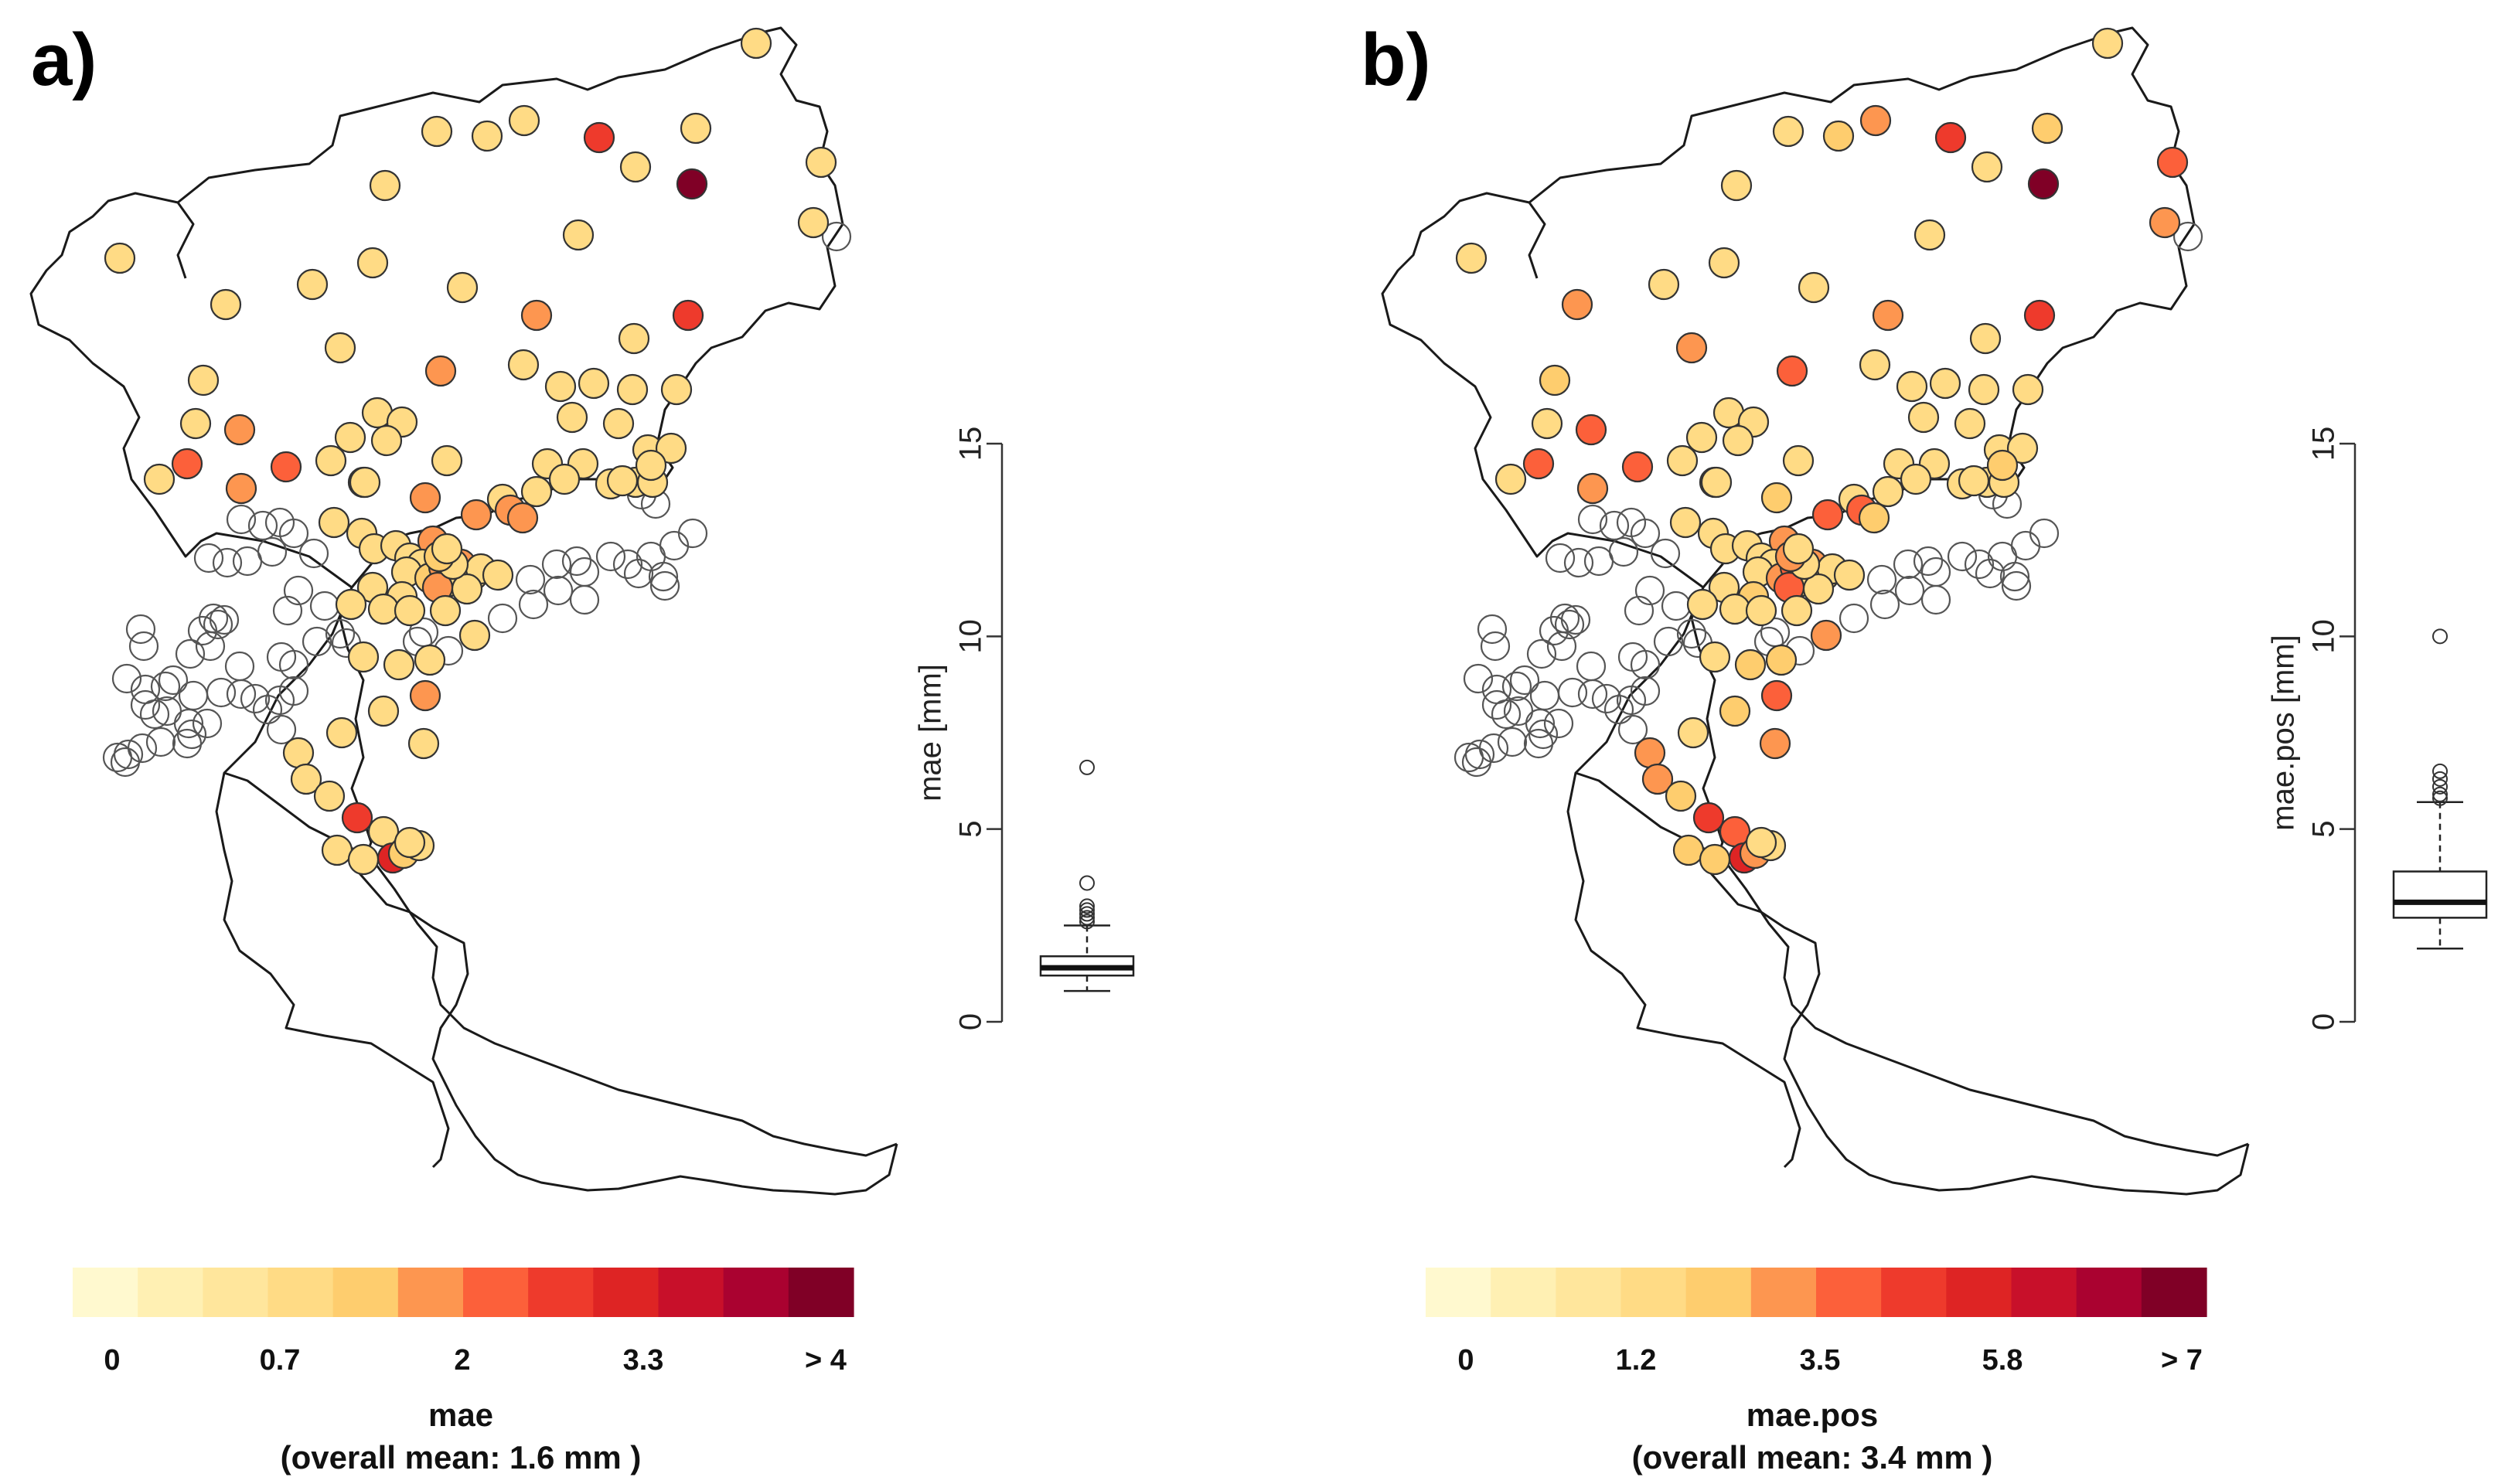  I want to click on legend-ticks-a: 0 0.7 2 3.3 > 4, so click(475, 1360).